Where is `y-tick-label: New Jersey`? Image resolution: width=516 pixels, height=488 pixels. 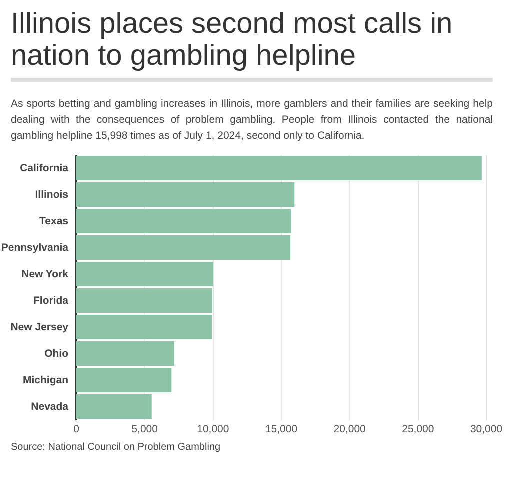
y-tick-label: New Jersey is located at coordinates (39, 327).